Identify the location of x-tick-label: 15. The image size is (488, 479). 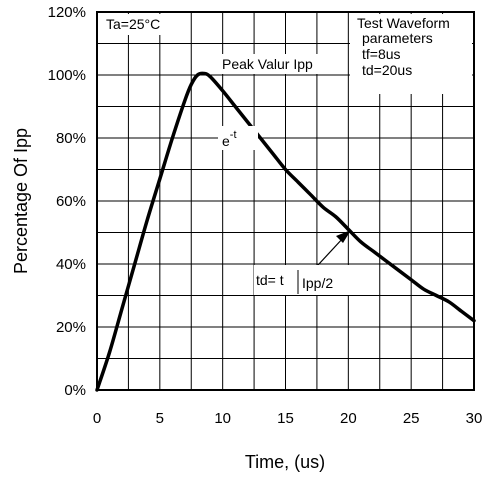
(285, 418).